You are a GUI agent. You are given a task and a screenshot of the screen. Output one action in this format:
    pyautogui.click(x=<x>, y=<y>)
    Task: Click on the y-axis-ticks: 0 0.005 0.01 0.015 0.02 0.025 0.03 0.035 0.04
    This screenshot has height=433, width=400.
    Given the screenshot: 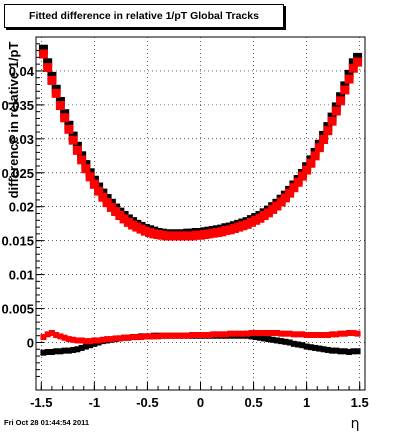 What is the action you would take?
    pyautogui.click(x=22, y=210)
    